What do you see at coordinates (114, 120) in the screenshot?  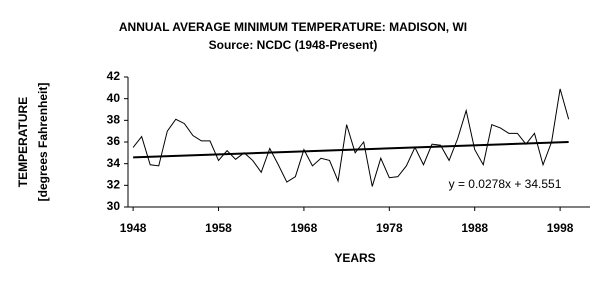 I see `y-tick-label: 38` at bounding box center [114, 120].